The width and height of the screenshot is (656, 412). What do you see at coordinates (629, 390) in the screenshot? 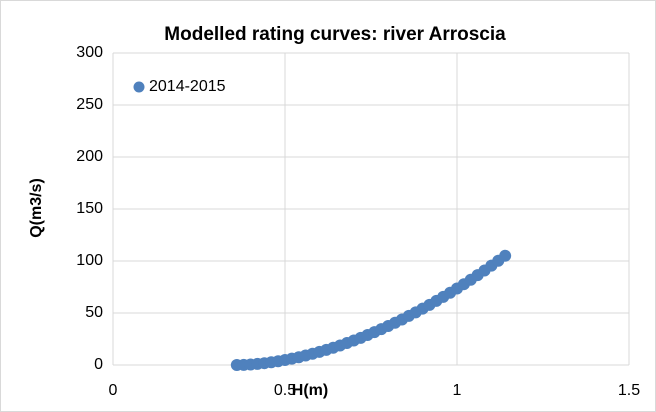
I see `x-tick-label: 1.5` at bounding box center [629, 390].